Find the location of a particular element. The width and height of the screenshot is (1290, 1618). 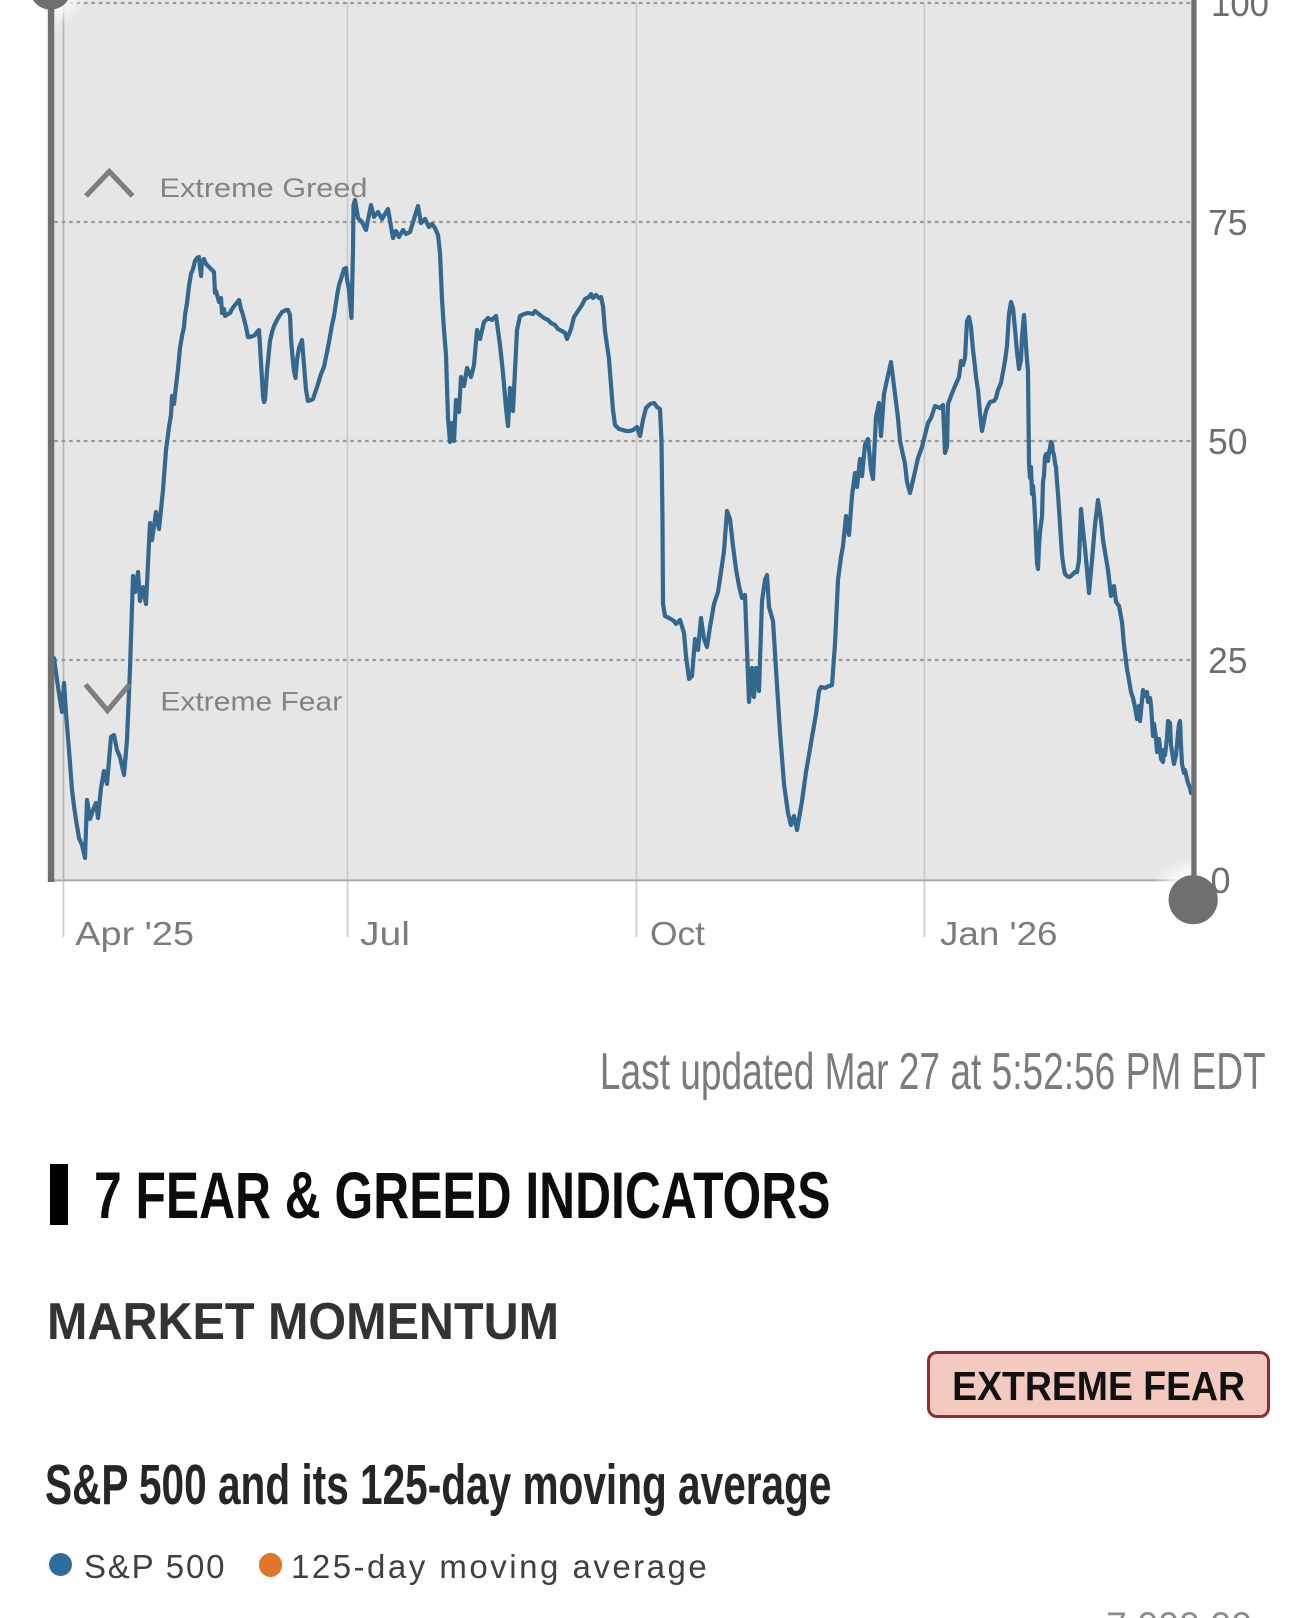

svg-text: Oct is located at coordinates (677, 933).